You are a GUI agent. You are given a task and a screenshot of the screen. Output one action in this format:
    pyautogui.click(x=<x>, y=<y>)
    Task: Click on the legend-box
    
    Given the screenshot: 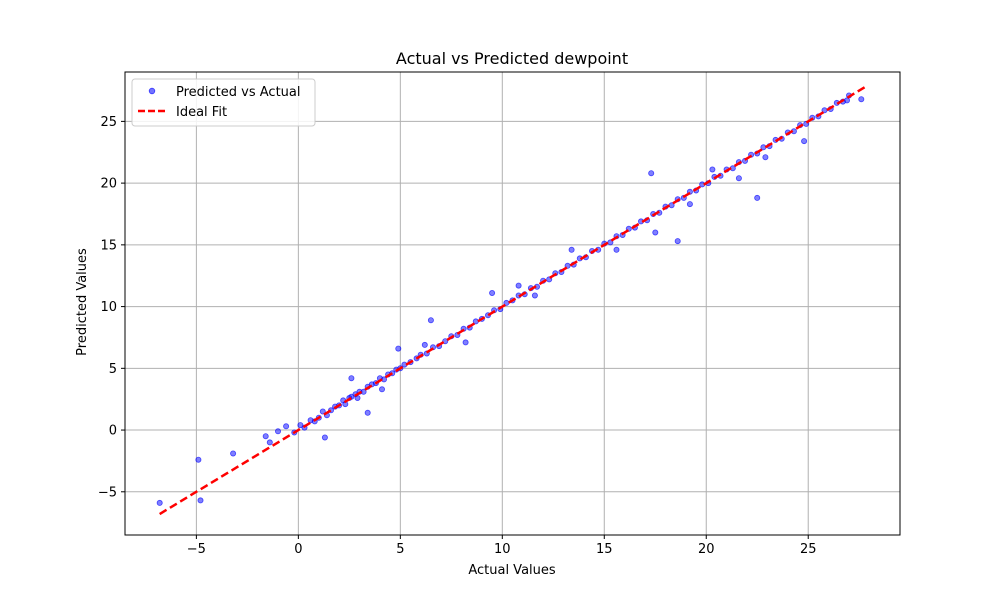 What is the action you would take?
    pyautogui.click(x=223, y=102)
    